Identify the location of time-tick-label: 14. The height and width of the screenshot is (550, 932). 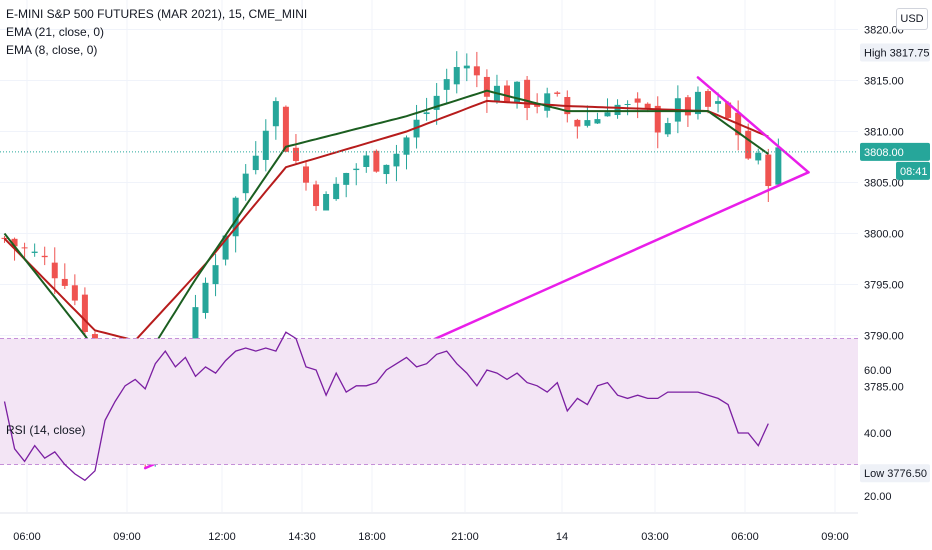
(562, 537).